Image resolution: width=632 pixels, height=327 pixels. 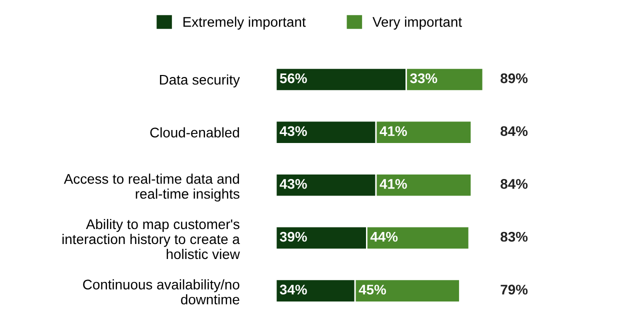 What do you see at coordinates (293, 289) in the screenshot?
I see `data-label: 34%` at bounding box center [293, 289].